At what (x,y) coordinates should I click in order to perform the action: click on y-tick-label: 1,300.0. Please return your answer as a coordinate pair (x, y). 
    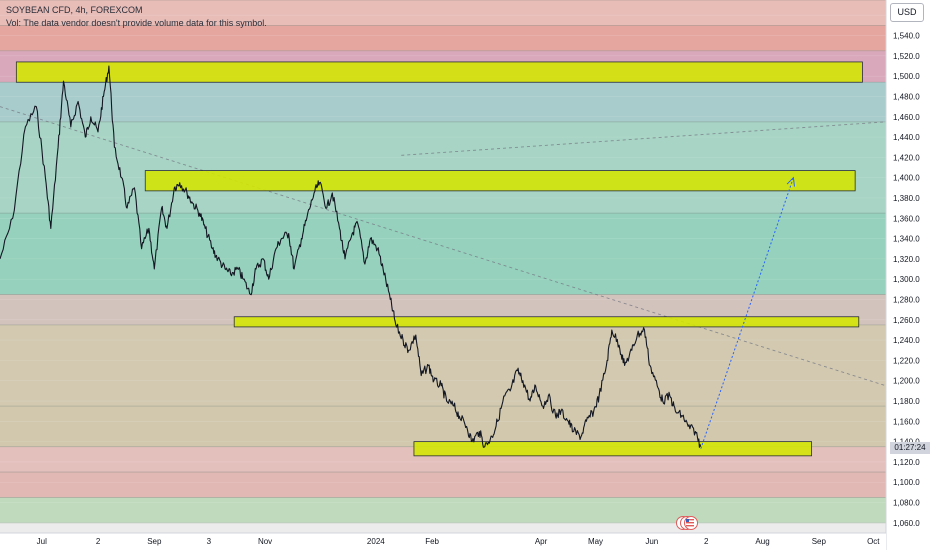
    Looking at the image, I should click on (906, 279).